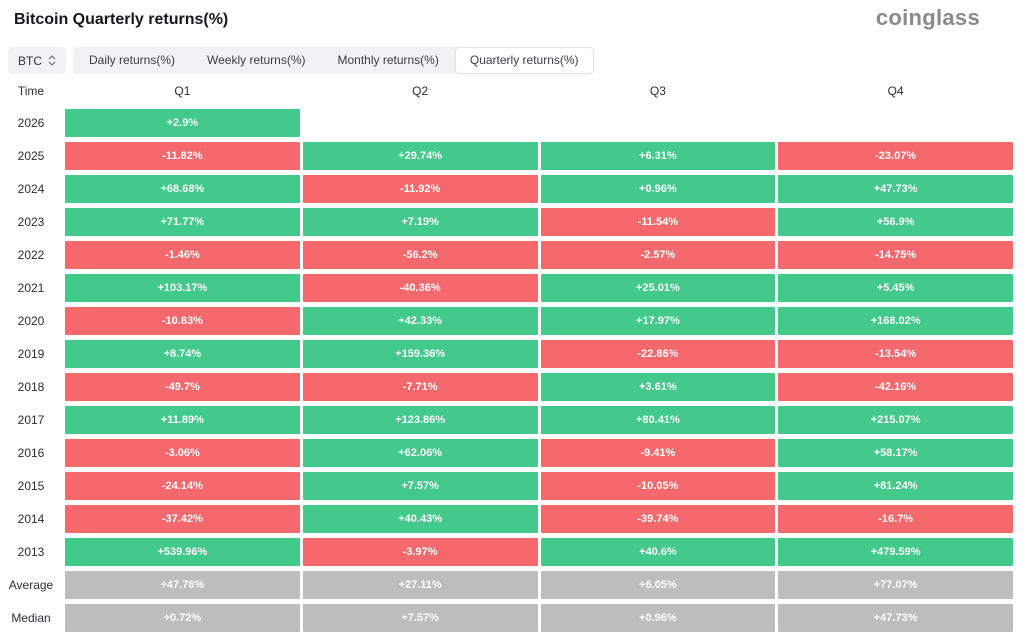  I want to click on column-header-time: Time, so click(31, 90).